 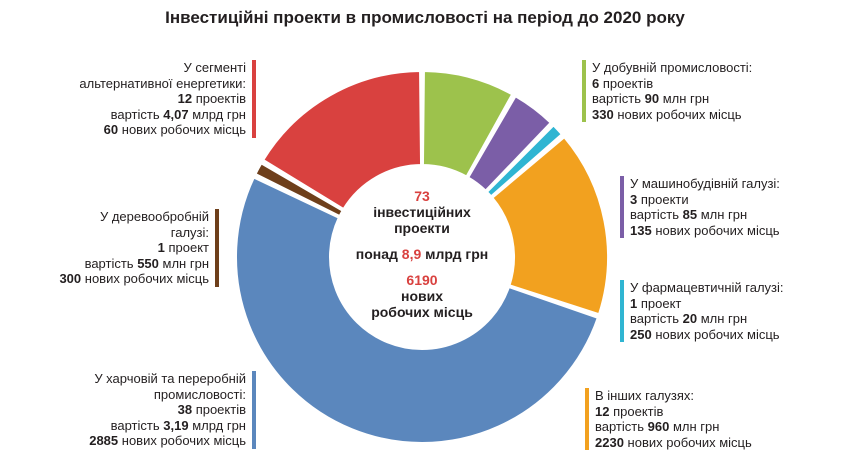 What do you see at coordinates (178, 114) in the screenshot?
I see `legend-cost: вартість 4,07 млрд грн` at bounding box center [178, 114].